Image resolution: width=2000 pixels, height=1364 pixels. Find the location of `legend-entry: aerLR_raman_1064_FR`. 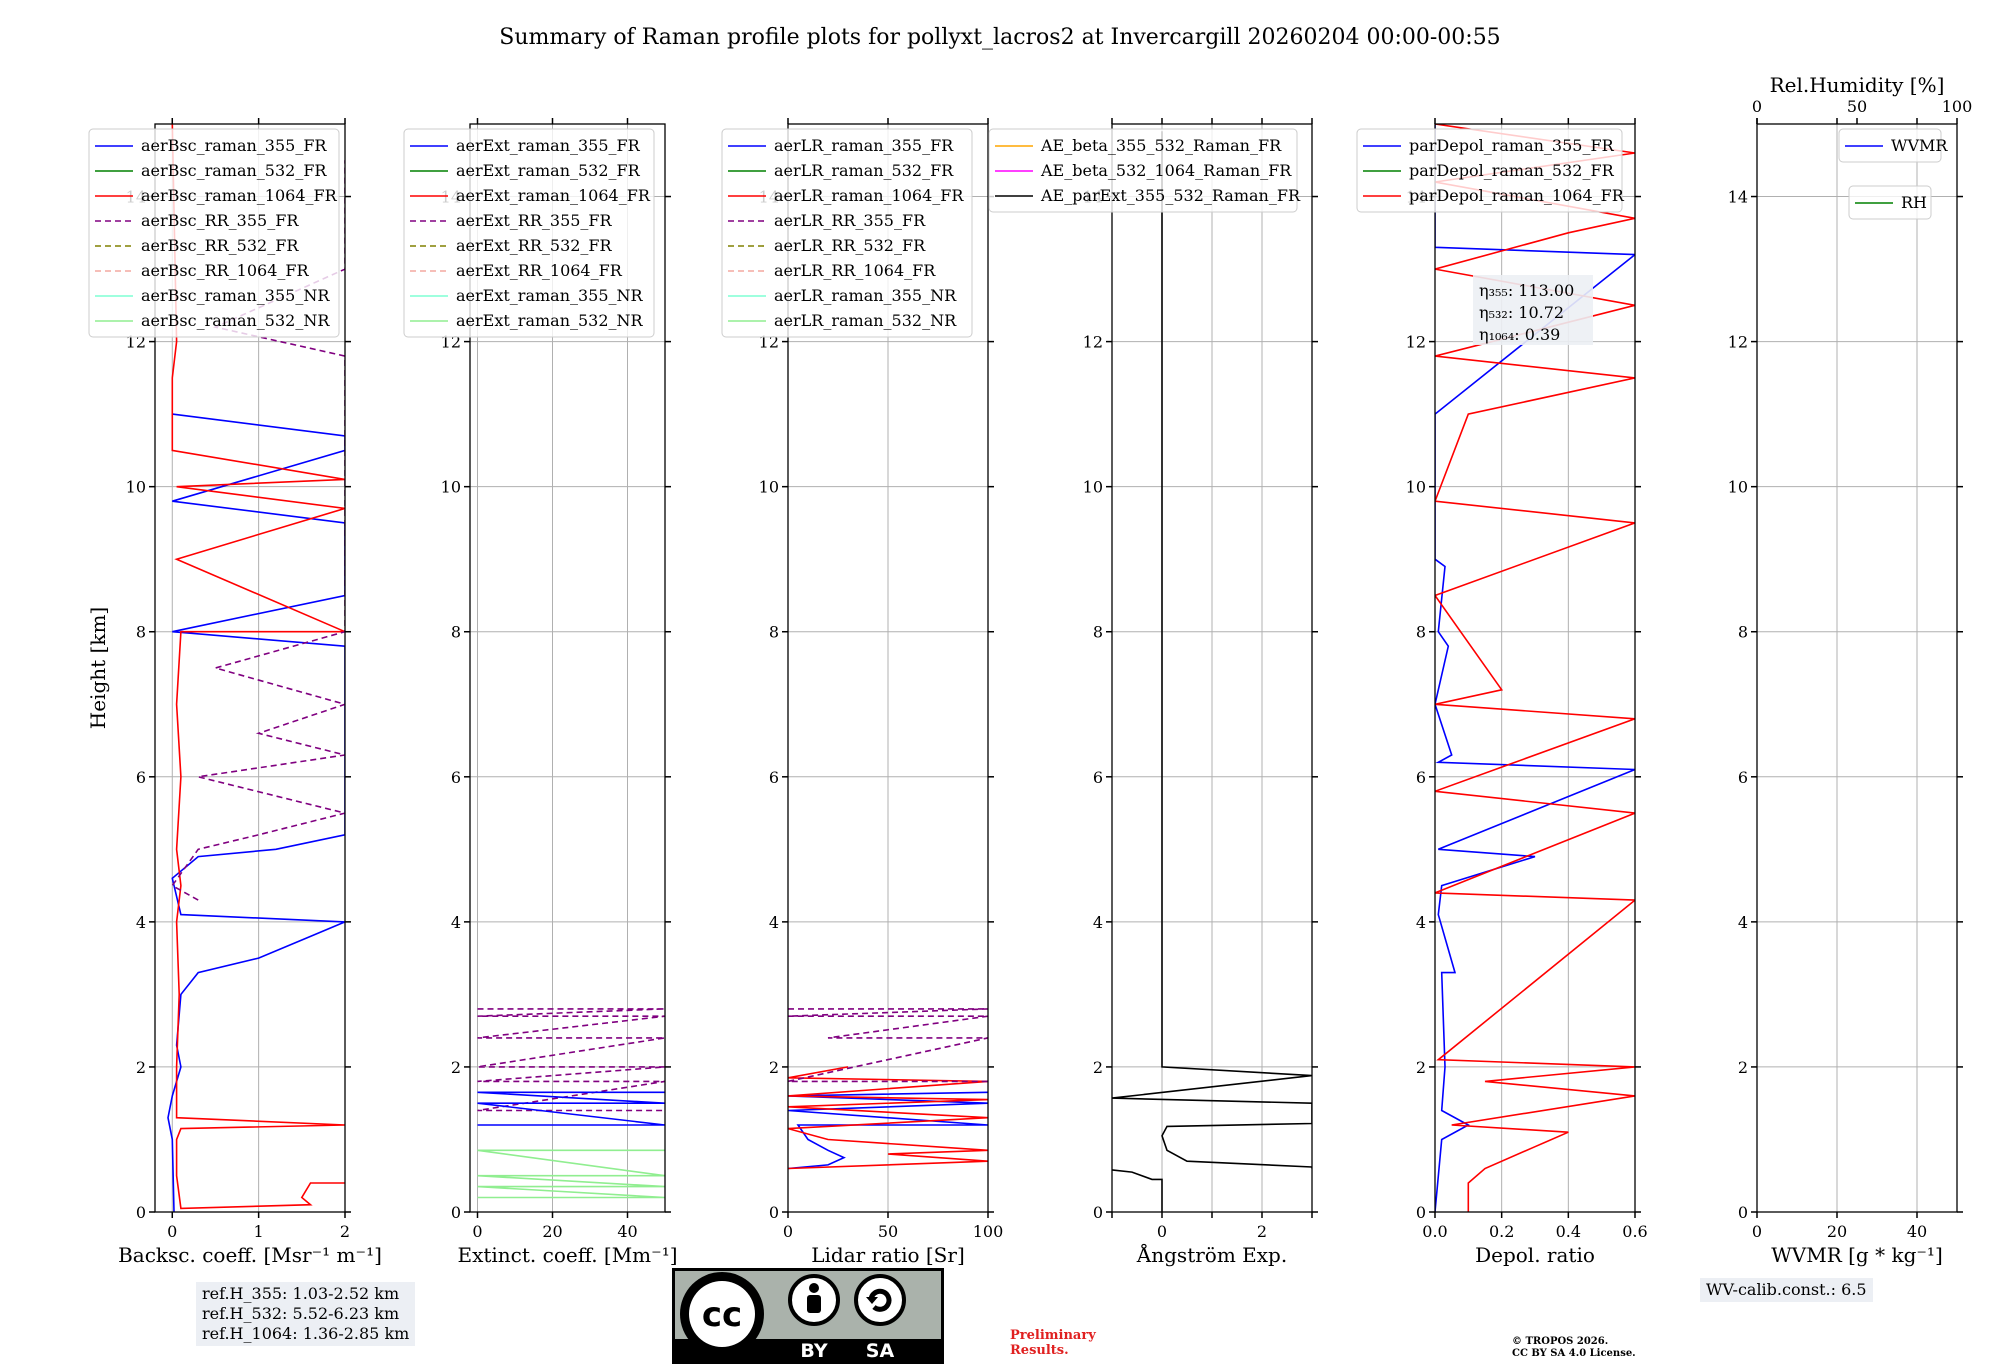

legend-entry: aerLR_raman_1064_FR is located at coordinates (869, 195).